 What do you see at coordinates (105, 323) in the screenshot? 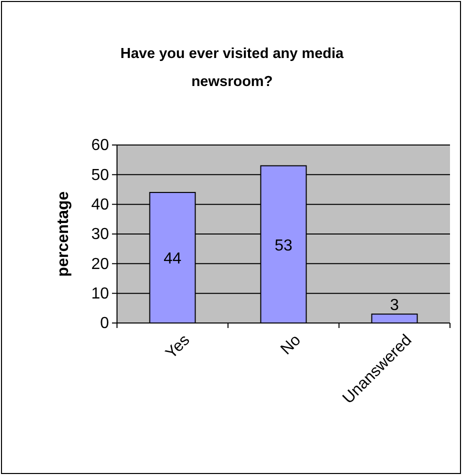
I see `y-tick-label: 0` at bounding box center [105, 323].